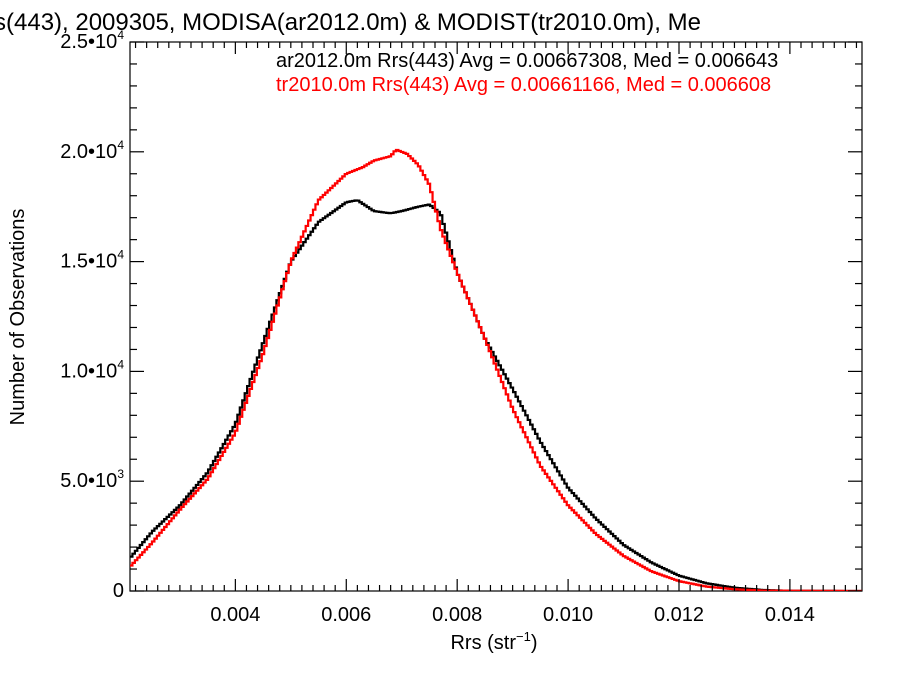  Describe the element at coordinates (235, 615) in the screenshot. I see `x-tick-label-0: 0.004` at that location.